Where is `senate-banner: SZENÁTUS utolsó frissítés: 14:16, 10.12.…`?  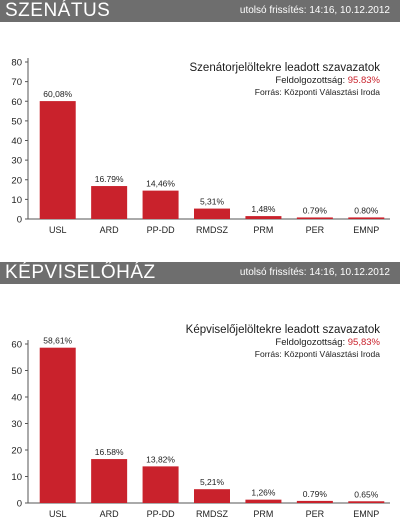
senate-banner: SZENÁTUS utolsó frissítés: 14:16, 10.12.… is located at coordinates (200, 11).